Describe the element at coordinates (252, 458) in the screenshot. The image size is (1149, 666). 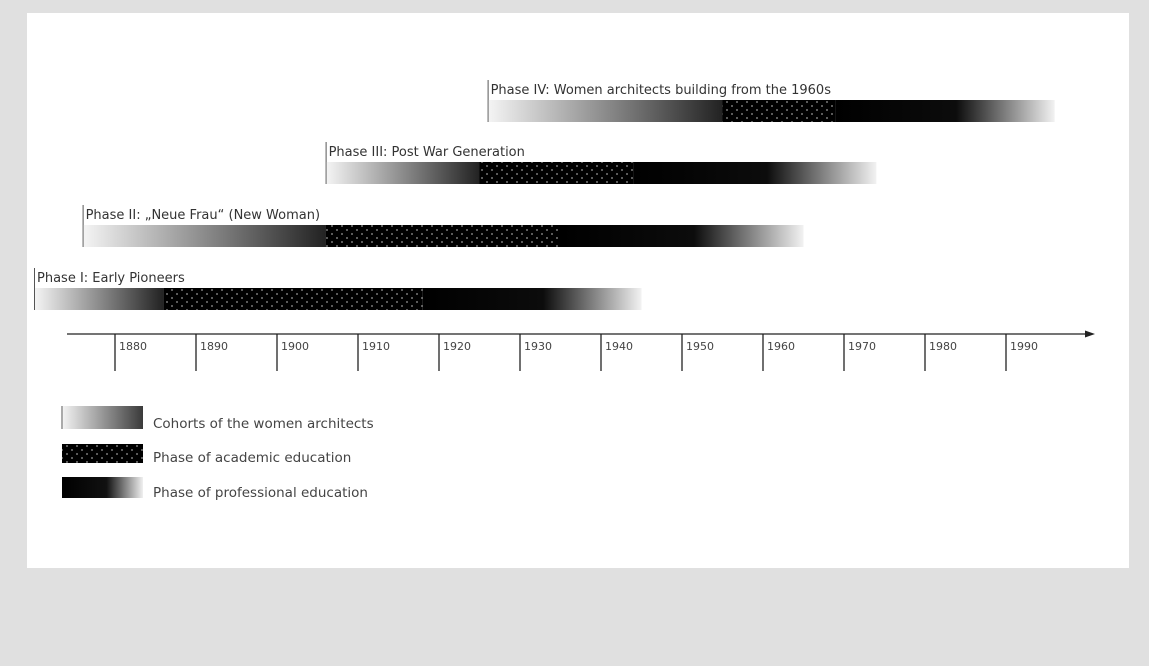
I see `legend-label-academic: Phase of academic education` at that location.